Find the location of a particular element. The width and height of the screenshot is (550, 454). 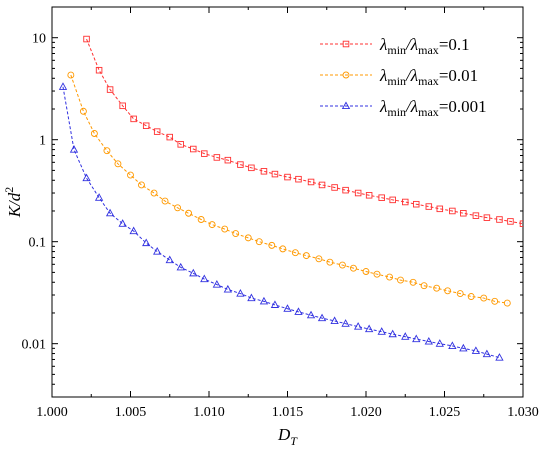

legend-item-1: λmin/λmax=0.1 is located at coordinates (395, 46).